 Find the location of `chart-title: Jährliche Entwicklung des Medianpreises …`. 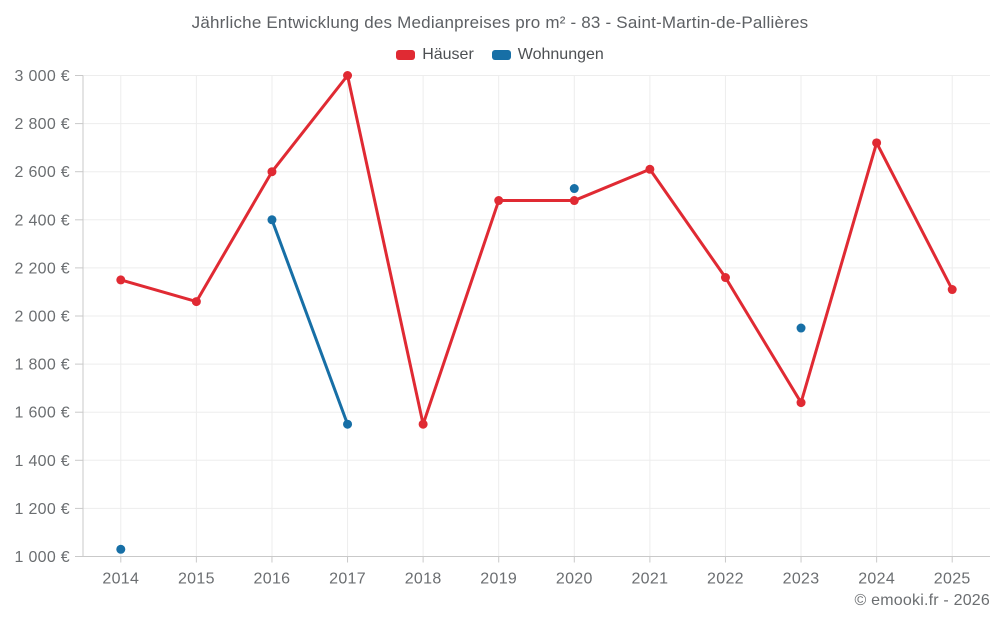

chart-title: Jährliche Entwicklung des Medianpreises … is located at coordinates (500, 22).